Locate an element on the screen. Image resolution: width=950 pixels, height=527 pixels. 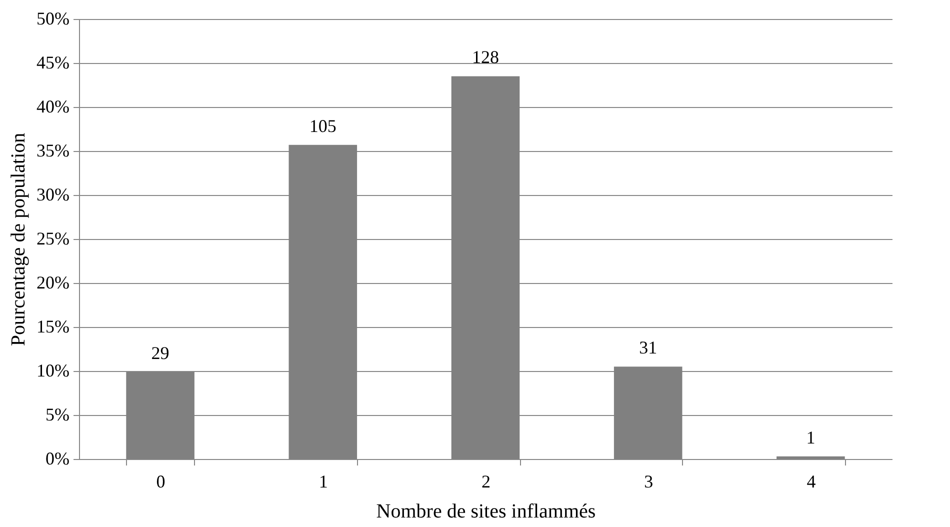
x-axis-title: Nombre de sites inflammés is located at coordinates (486, 511).